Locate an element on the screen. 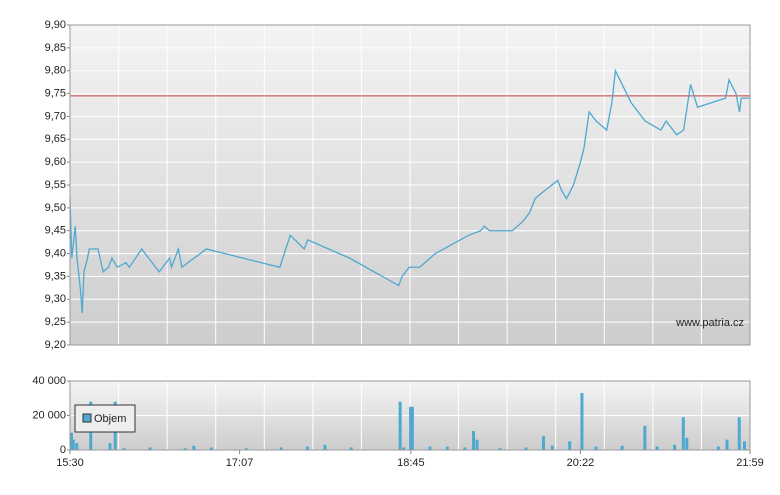 The height and width of the screenshot is (495, 780). y-tick-label: 9,50 is located at coordinates (55, 208).